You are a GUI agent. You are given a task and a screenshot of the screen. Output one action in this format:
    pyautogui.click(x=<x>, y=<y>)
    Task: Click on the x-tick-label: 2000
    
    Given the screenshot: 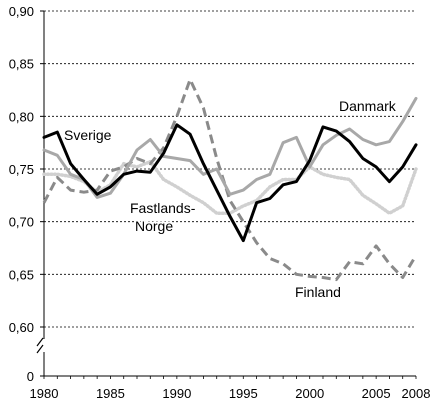 What is the action you would take?
    pyautogui.click(x=309, y=393)
    